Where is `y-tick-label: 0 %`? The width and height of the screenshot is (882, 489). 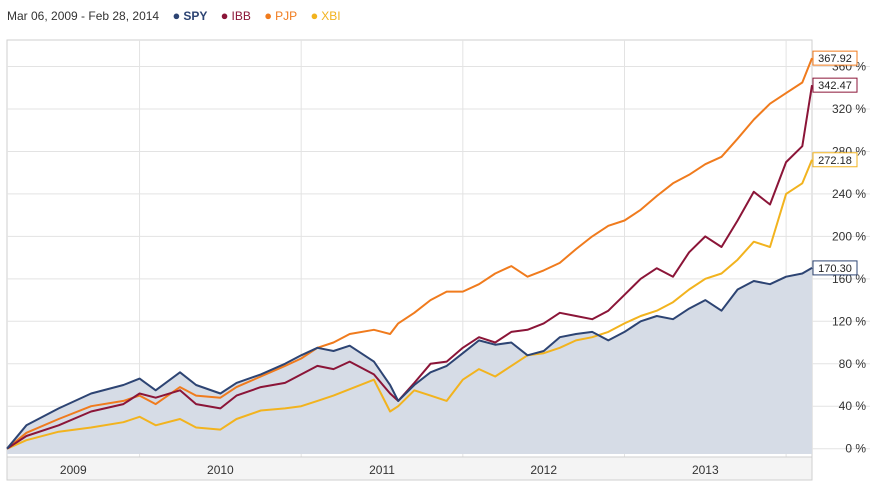
y-tick-label: 0 % is located at coordinates (855, 449).